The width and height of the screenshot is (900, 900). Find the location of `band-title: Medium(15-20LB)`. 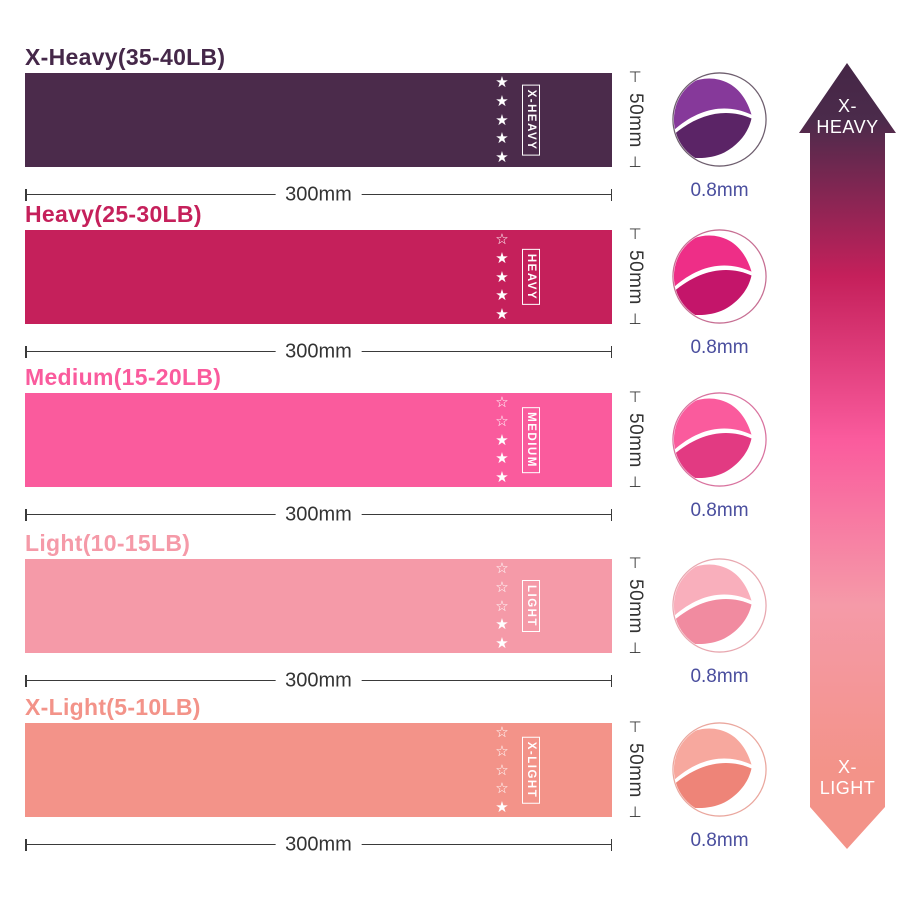

band-title: Medium(15-20LB) is located at coordinates (123, 377).